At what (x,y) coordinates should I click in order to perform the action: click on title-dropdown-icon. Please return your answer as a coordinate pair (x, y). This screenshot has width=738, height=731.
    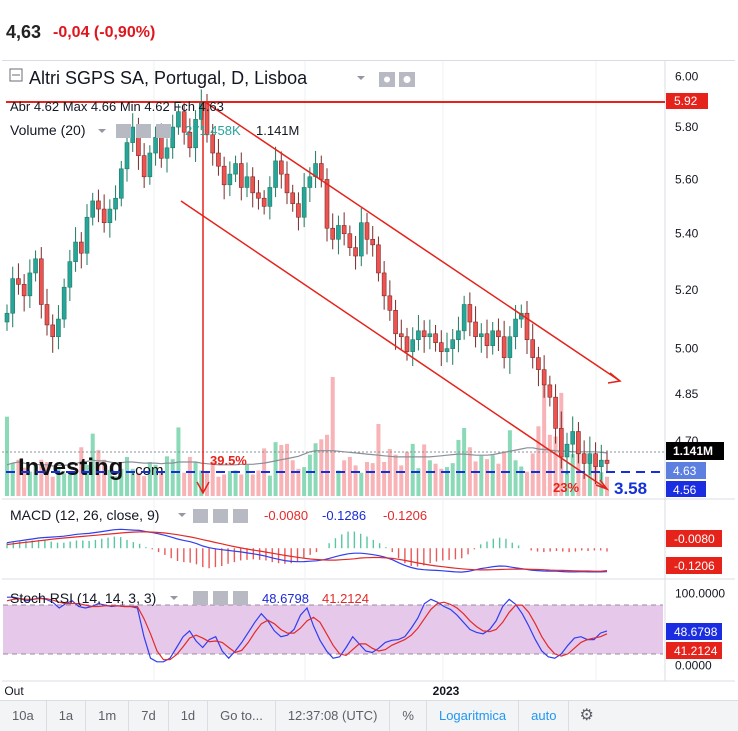
    Looking at the image, I should click on (361, 78).